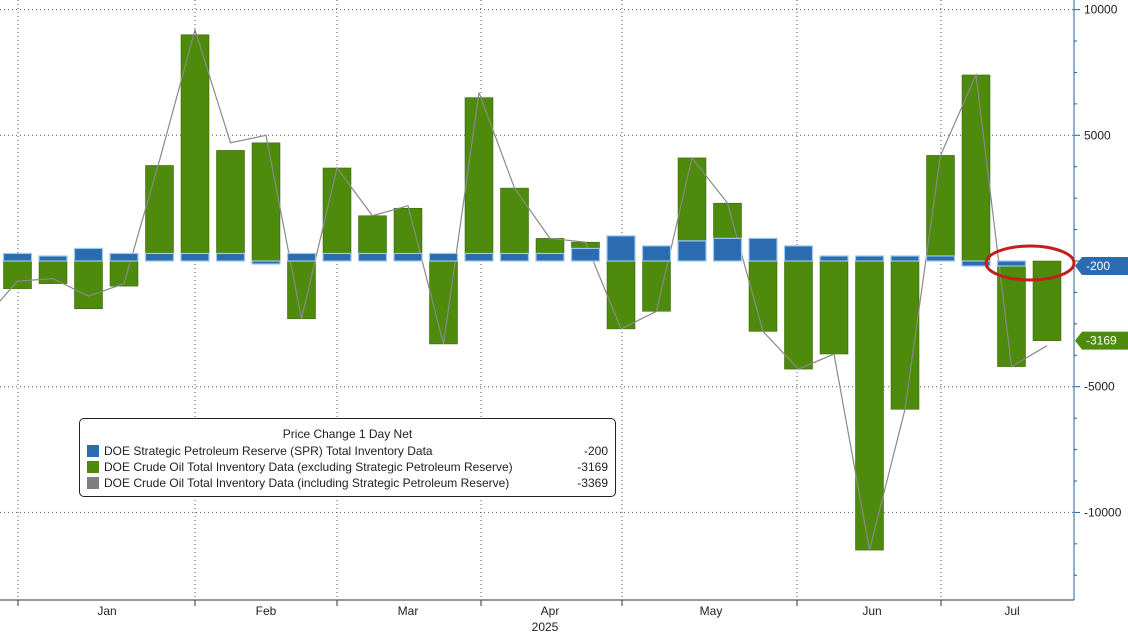  Describe the element at coordinates (1101, 10) in the screenshot. I see `y-tick-label: 10000` at that location.